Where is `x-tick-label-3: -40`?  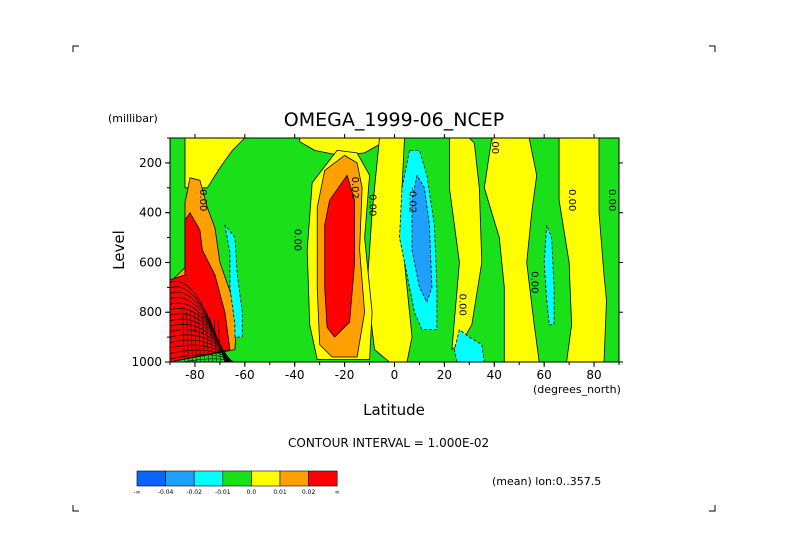 x-tick-label-3: -40 is located at coordinates (295, 375).